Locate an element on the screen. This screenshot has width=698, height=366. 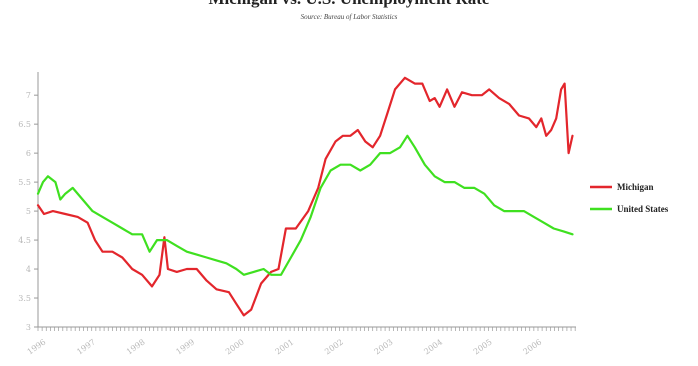
y-tick-label: 5 is located at coordinates (28, 211).